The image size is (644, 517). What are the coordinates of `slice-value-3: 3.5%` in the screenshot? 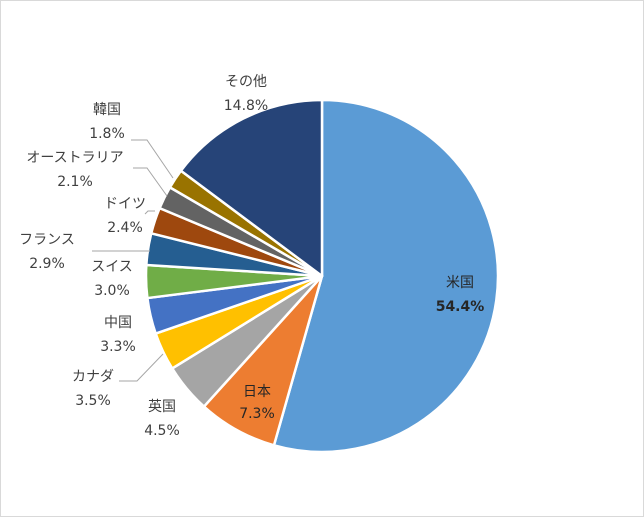 It's located at (93, 401).